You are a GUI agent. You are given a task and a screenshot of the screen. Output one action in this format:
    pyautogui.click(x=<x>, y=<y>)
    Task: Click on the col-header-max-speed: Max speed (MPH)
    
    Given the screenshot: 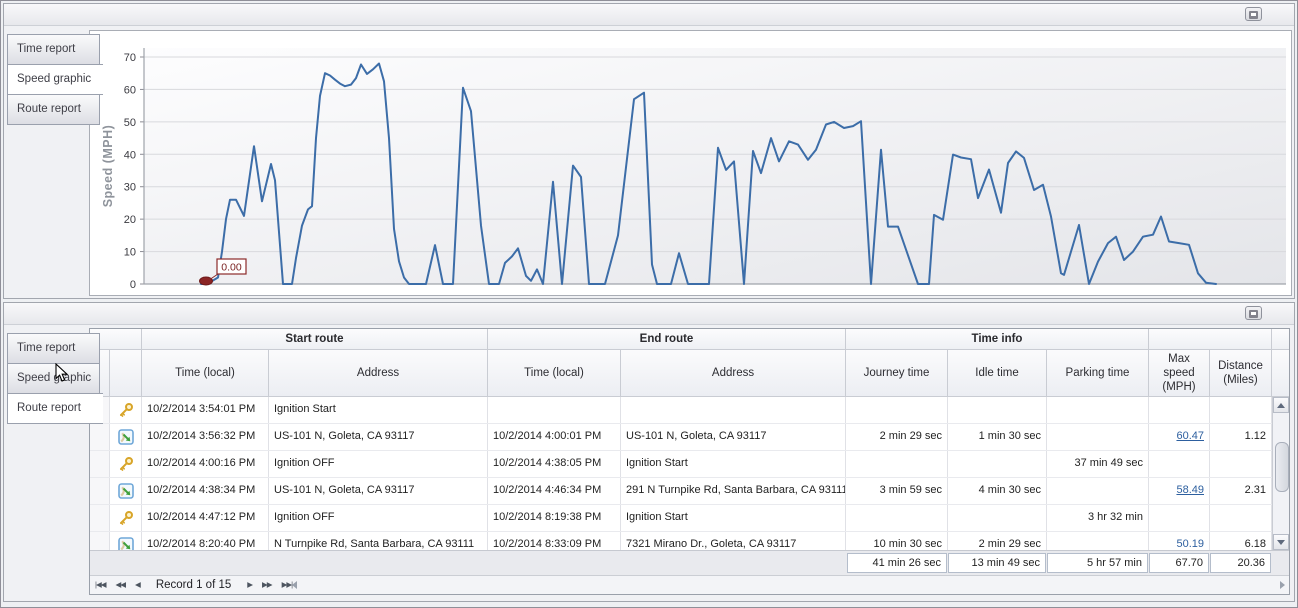 What is the action you would take?
    pyautogui.click(x=1179, y=373)
    